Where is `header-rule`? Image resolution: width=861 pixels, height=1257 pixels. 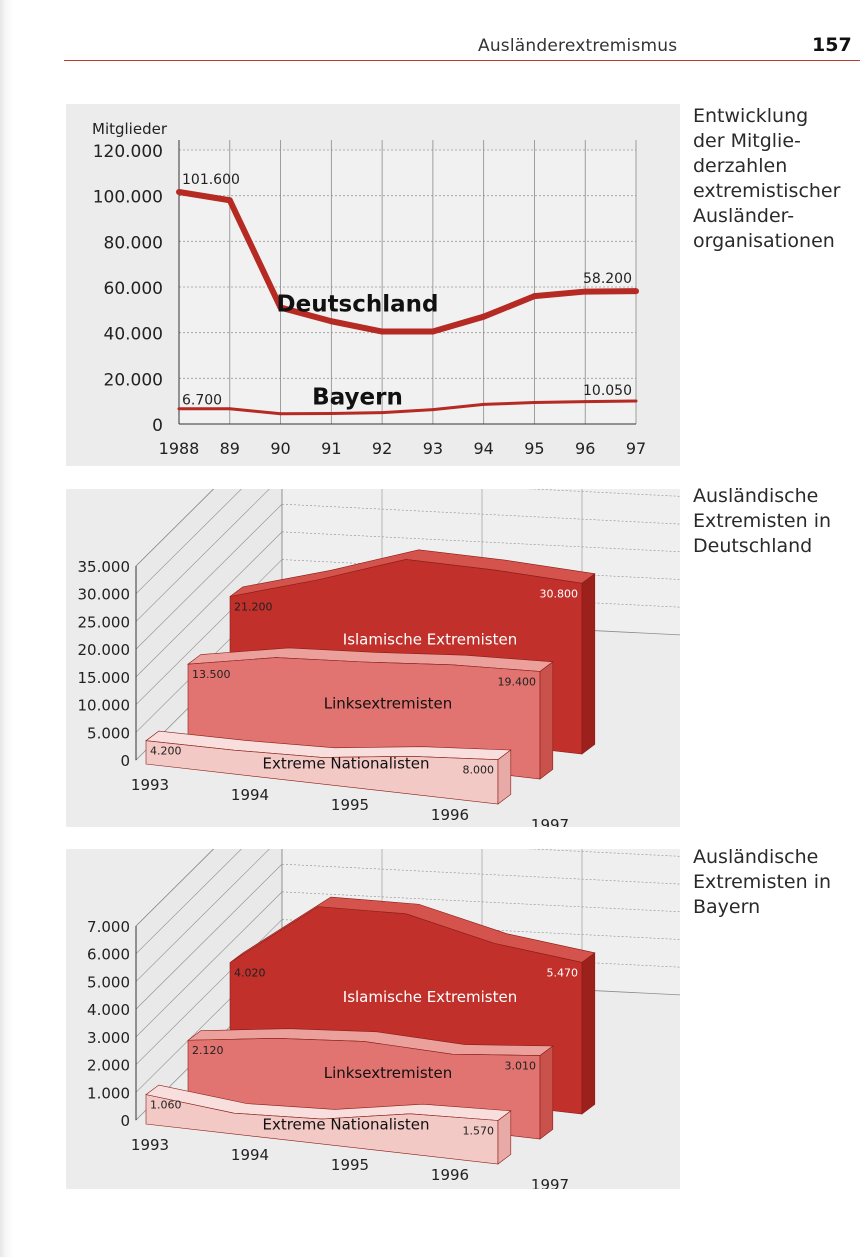
header-rule is located at coordinates (462, 60).